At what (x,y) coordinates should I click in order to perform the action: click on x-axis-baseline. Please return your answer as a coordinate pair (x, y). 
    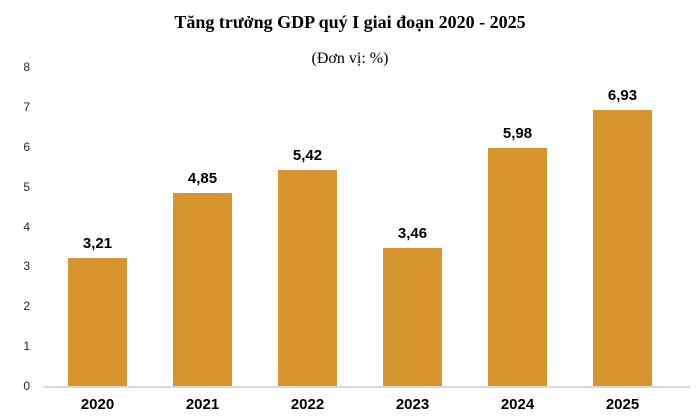
    Looking at the image, I should click on (366, 387).